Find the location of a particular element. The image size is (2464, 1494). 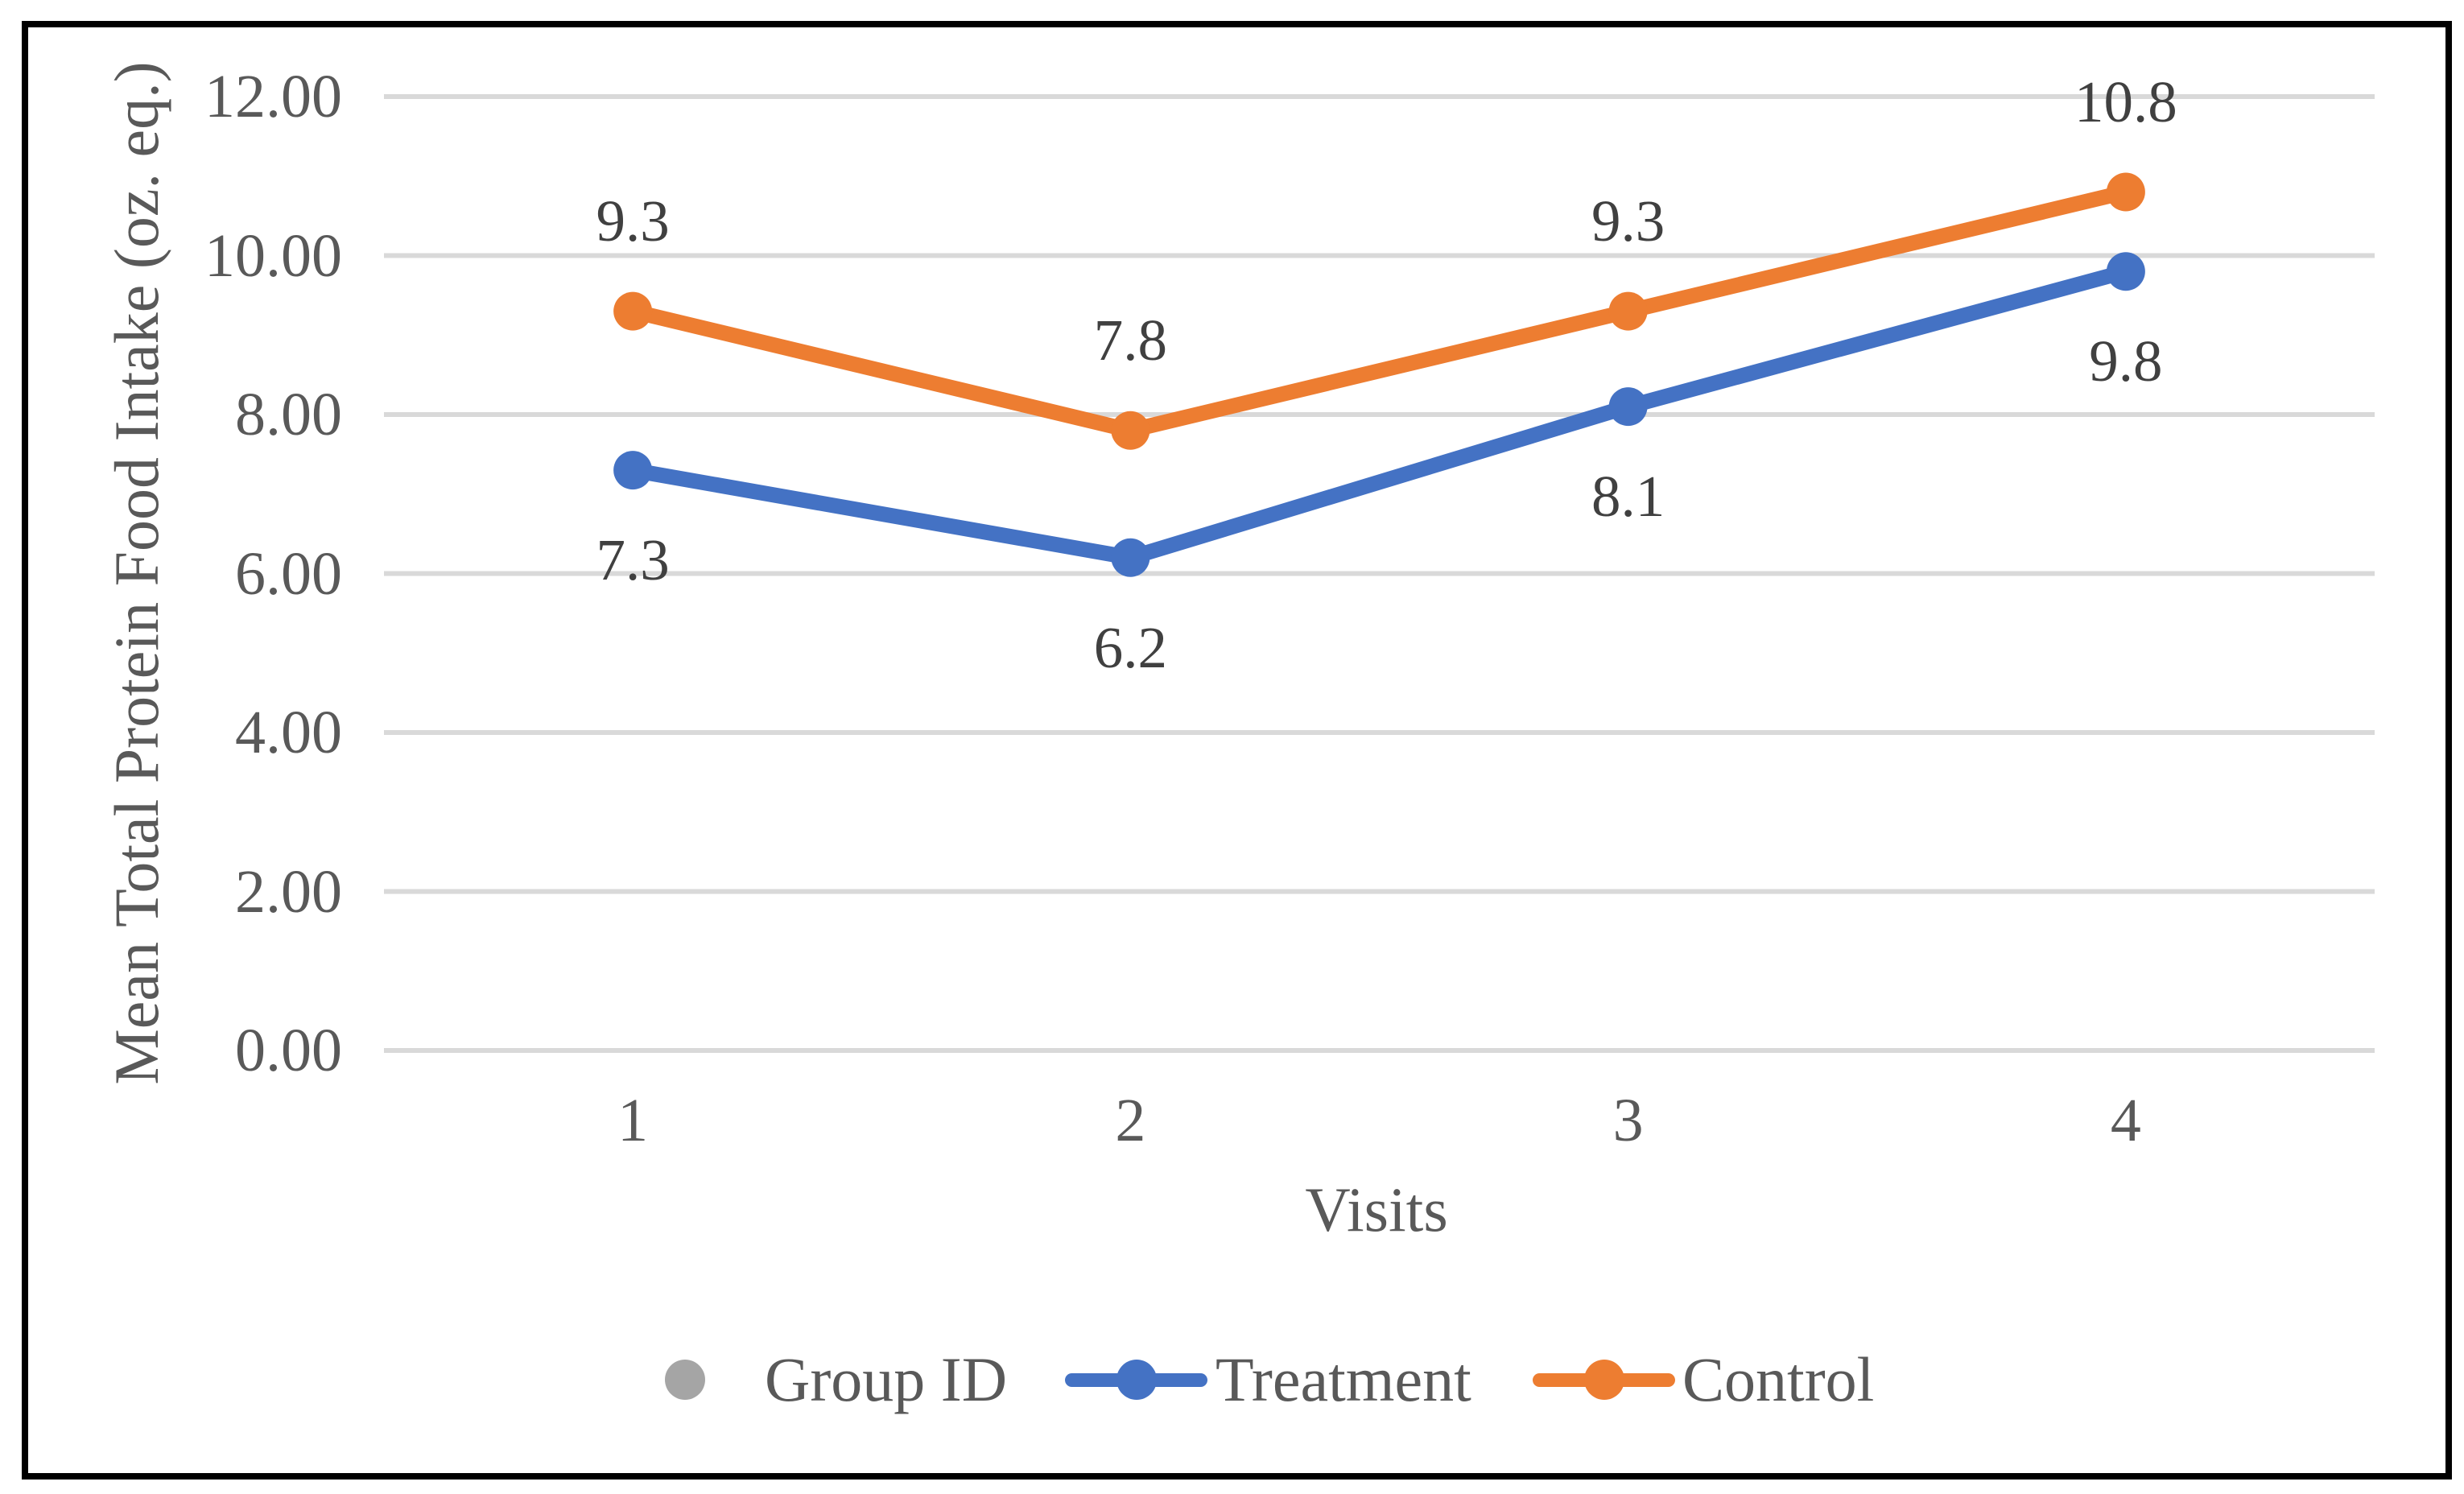

data-label-treatment-4: 9.8 is located at coordinates (2126, 361).